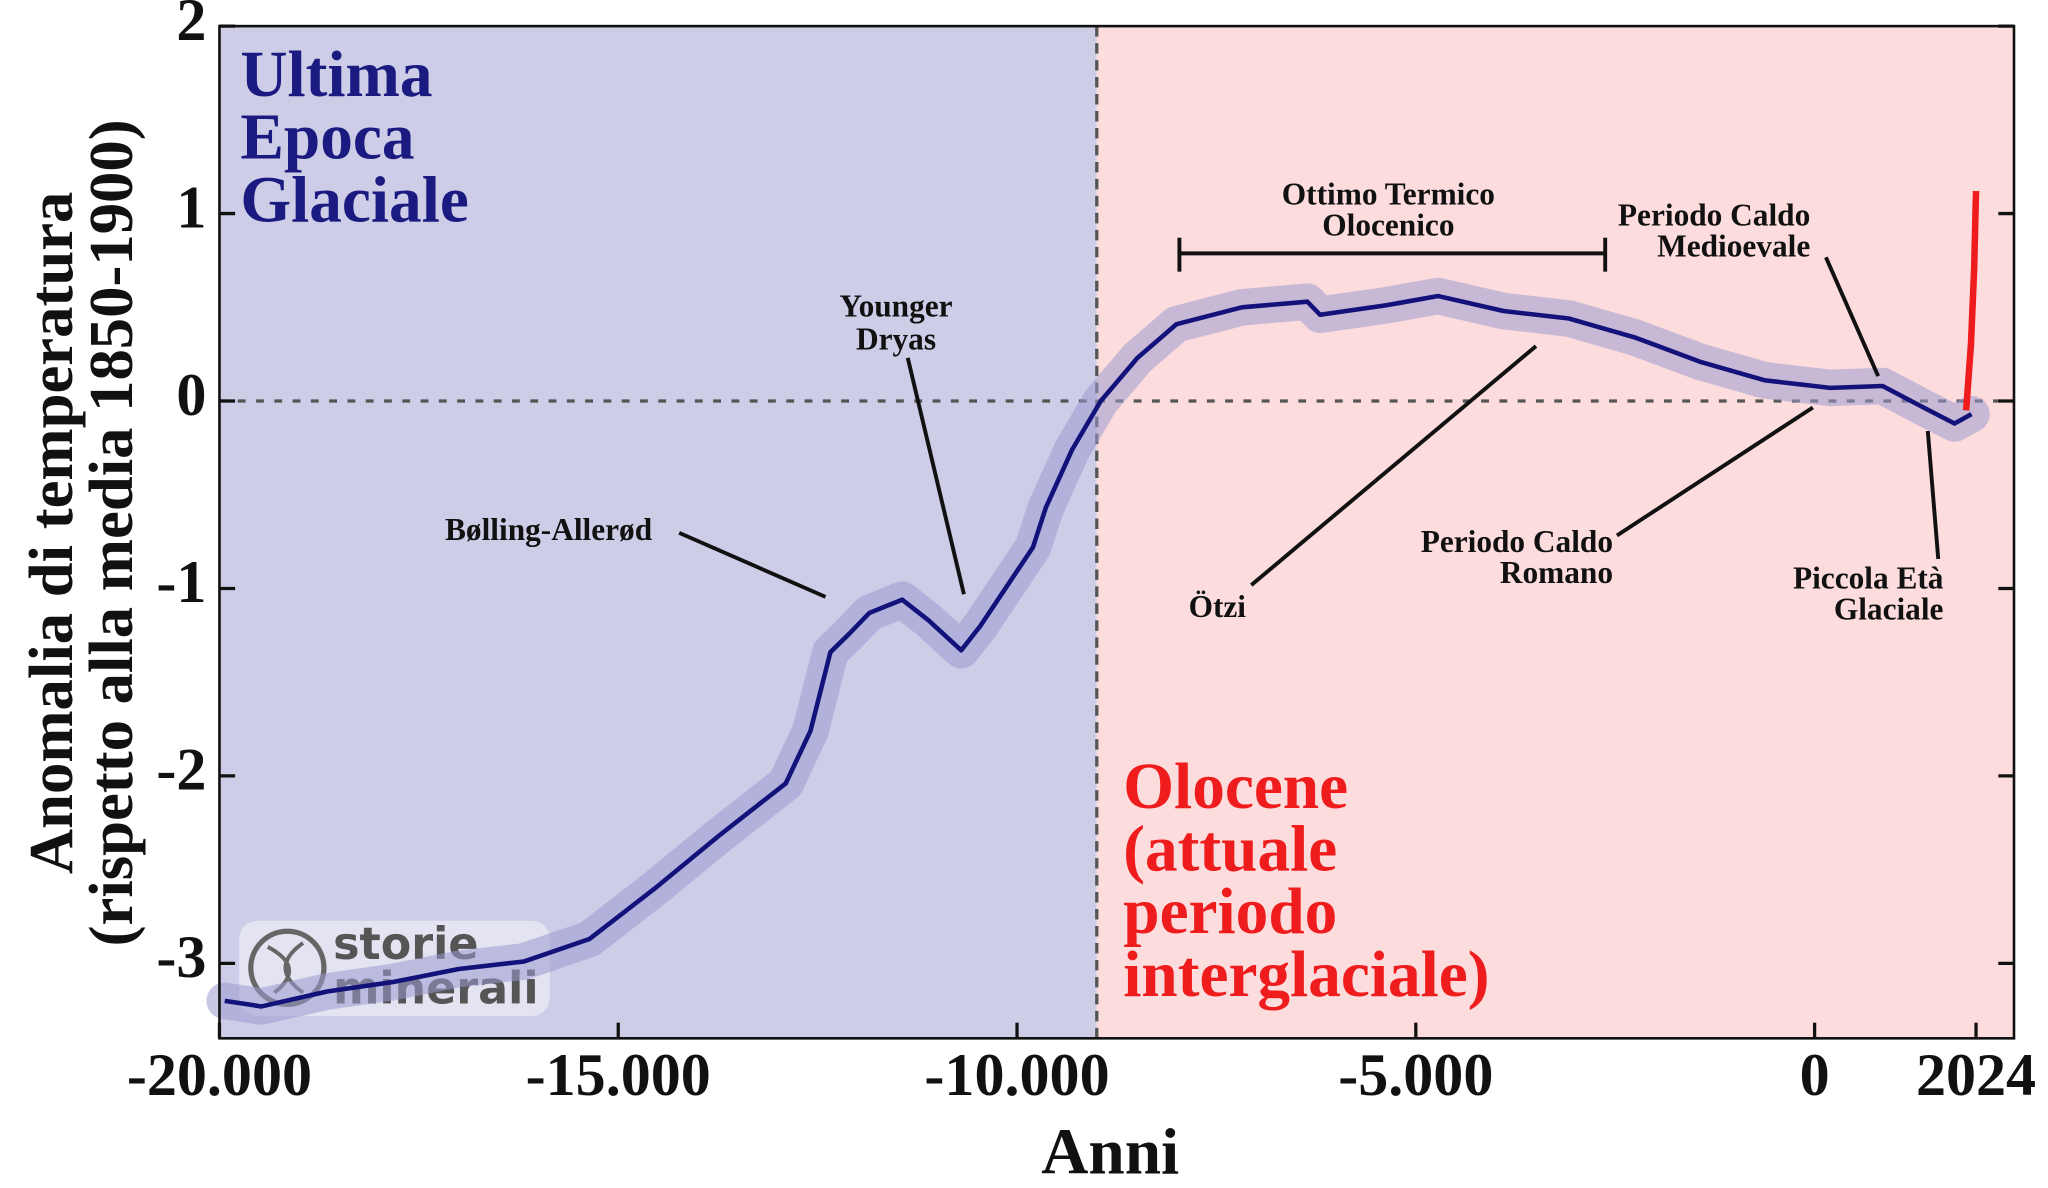 The image size is (2048, 1188). What do you see at coordinates (1815, 1074) in the screenshot?
I see `x-tick-label: 0` at bounding box center [1815, 1074].